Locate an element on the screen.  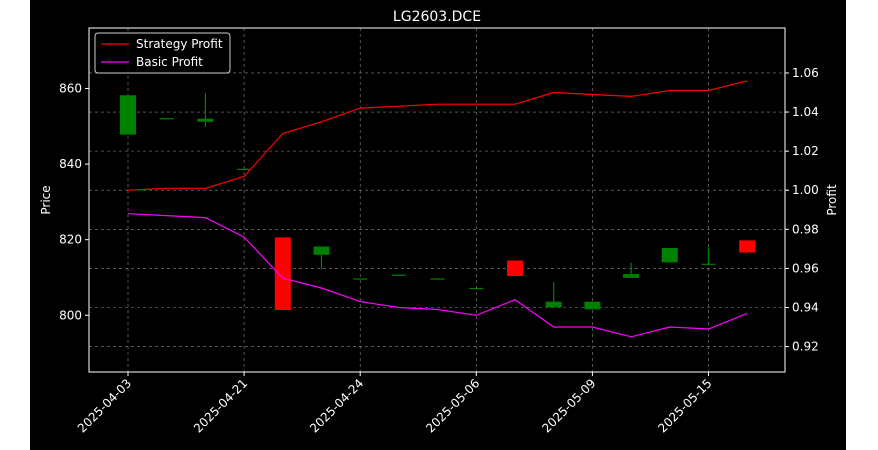
y-tick-label-left: 800 is located at coordinates (70, 315).